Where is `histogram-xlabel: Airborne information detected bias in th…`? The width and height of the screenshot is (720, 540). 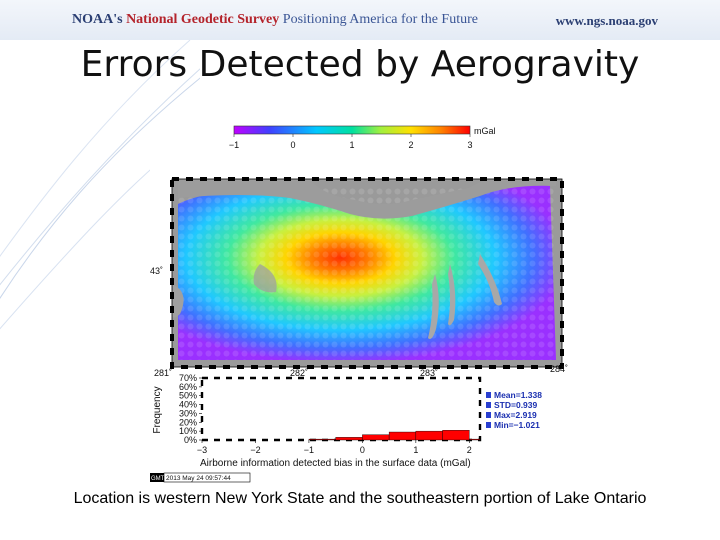
histogram-xlabel: Airborne information detected bias in th… is located at coordinates (335, 463).